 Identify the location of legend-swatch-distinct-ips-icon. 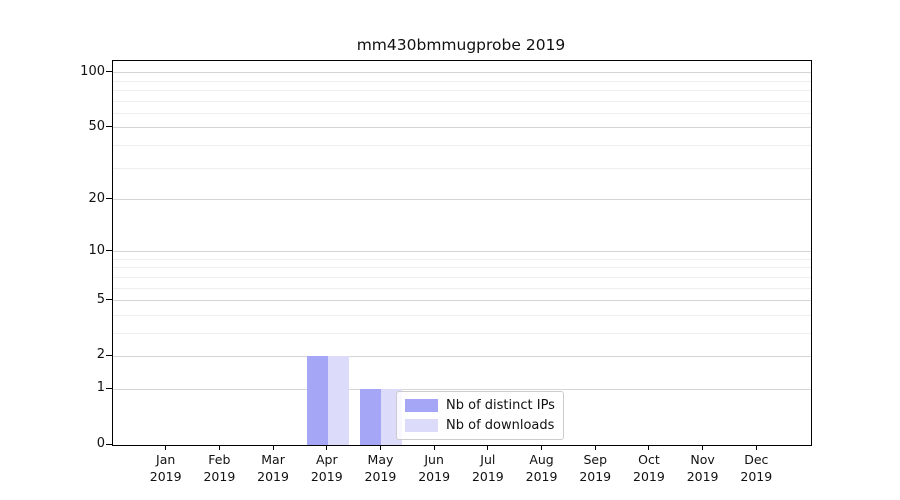
(421, 405).